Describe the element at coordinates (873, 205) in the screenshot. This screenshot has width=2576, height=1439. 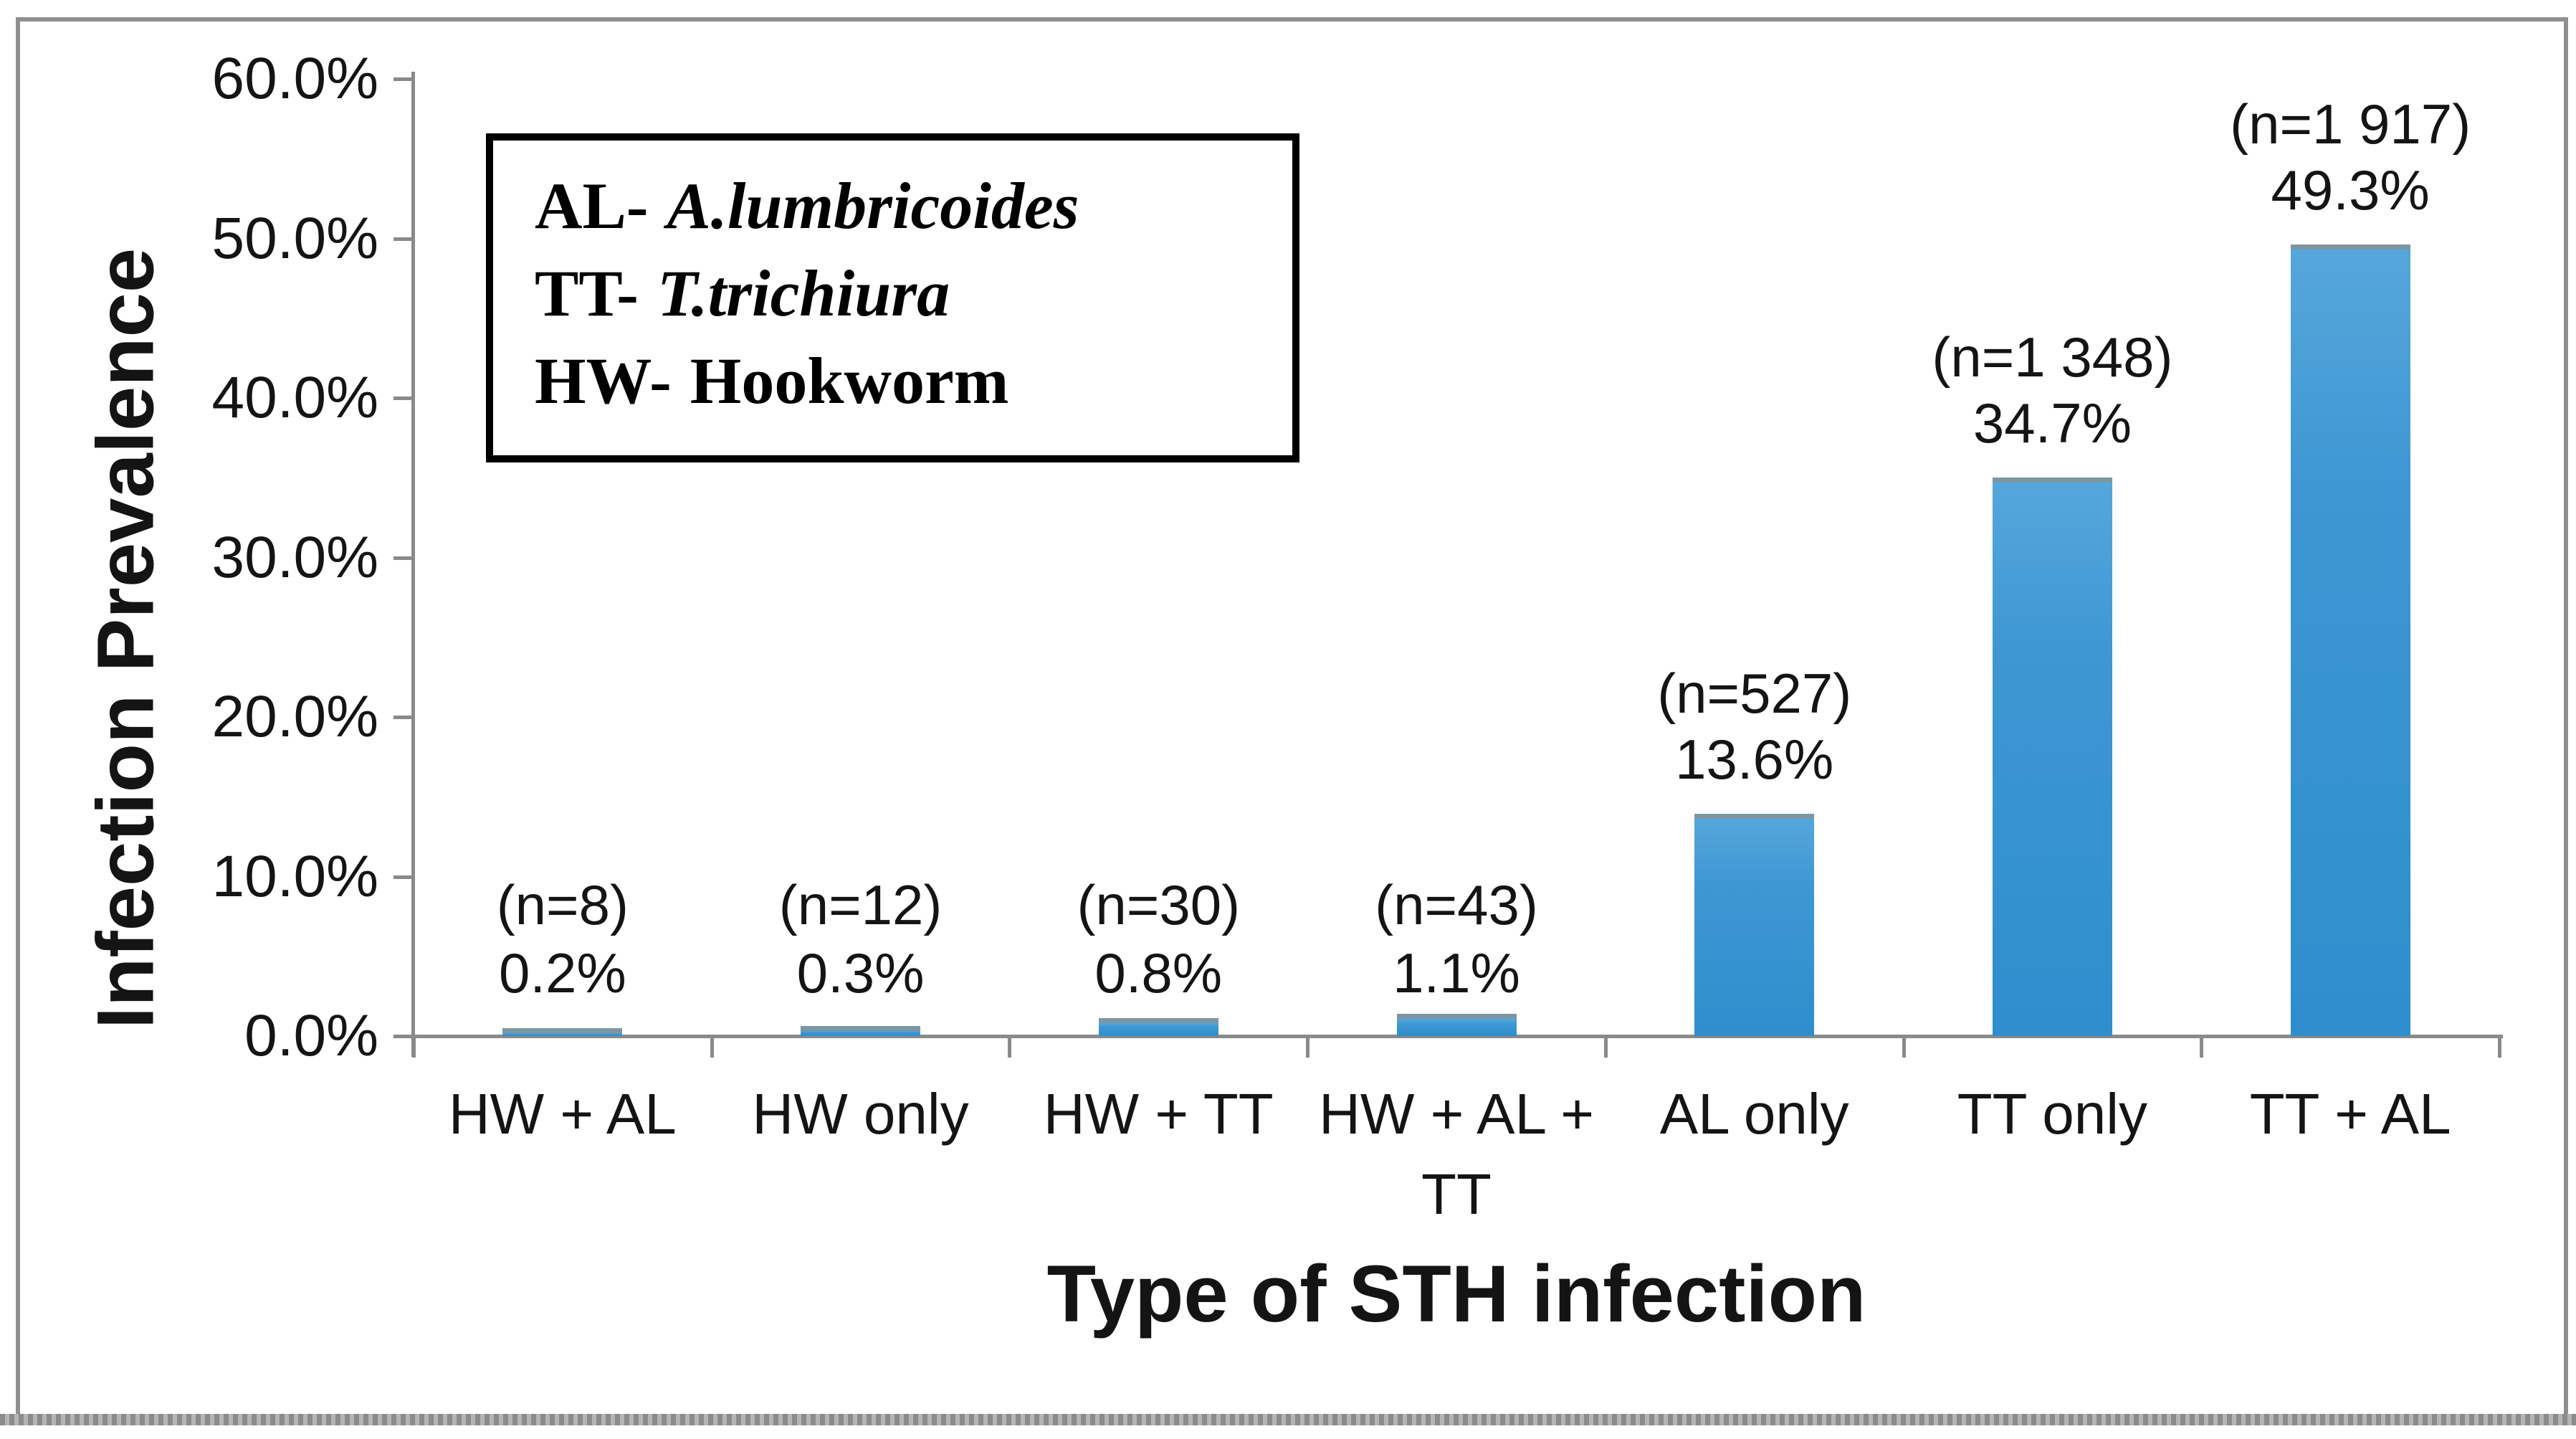
I see `legend-species-name: A.lumbricoides` at that location.